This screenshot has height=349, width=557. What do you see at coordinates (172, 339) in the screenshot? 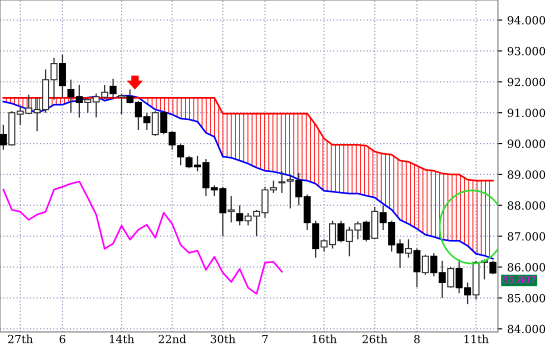
I see `x-tick-label: 22nd` at bounding box center [172, 339].